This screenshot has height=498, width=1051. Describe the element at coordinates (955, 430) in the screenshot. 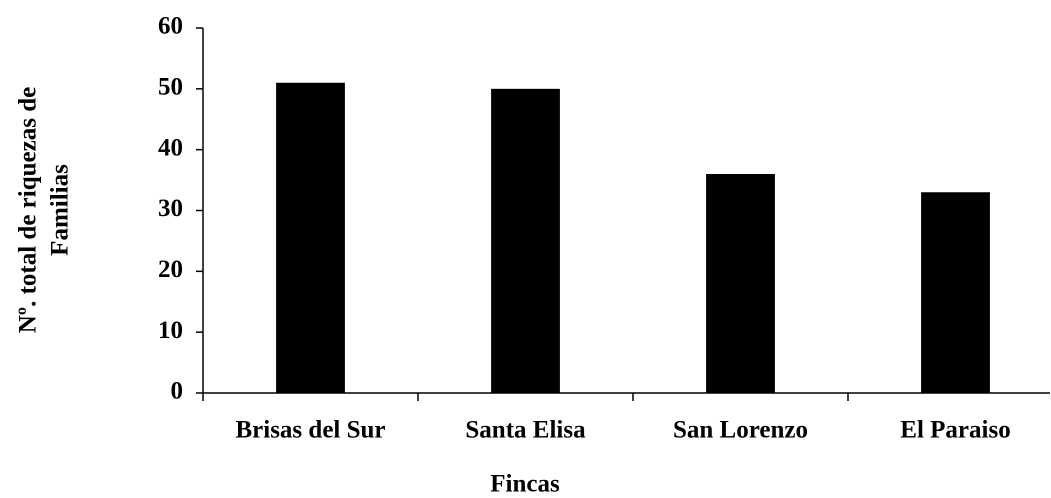

I see `x-tick-label: El Paraiso` at that location.